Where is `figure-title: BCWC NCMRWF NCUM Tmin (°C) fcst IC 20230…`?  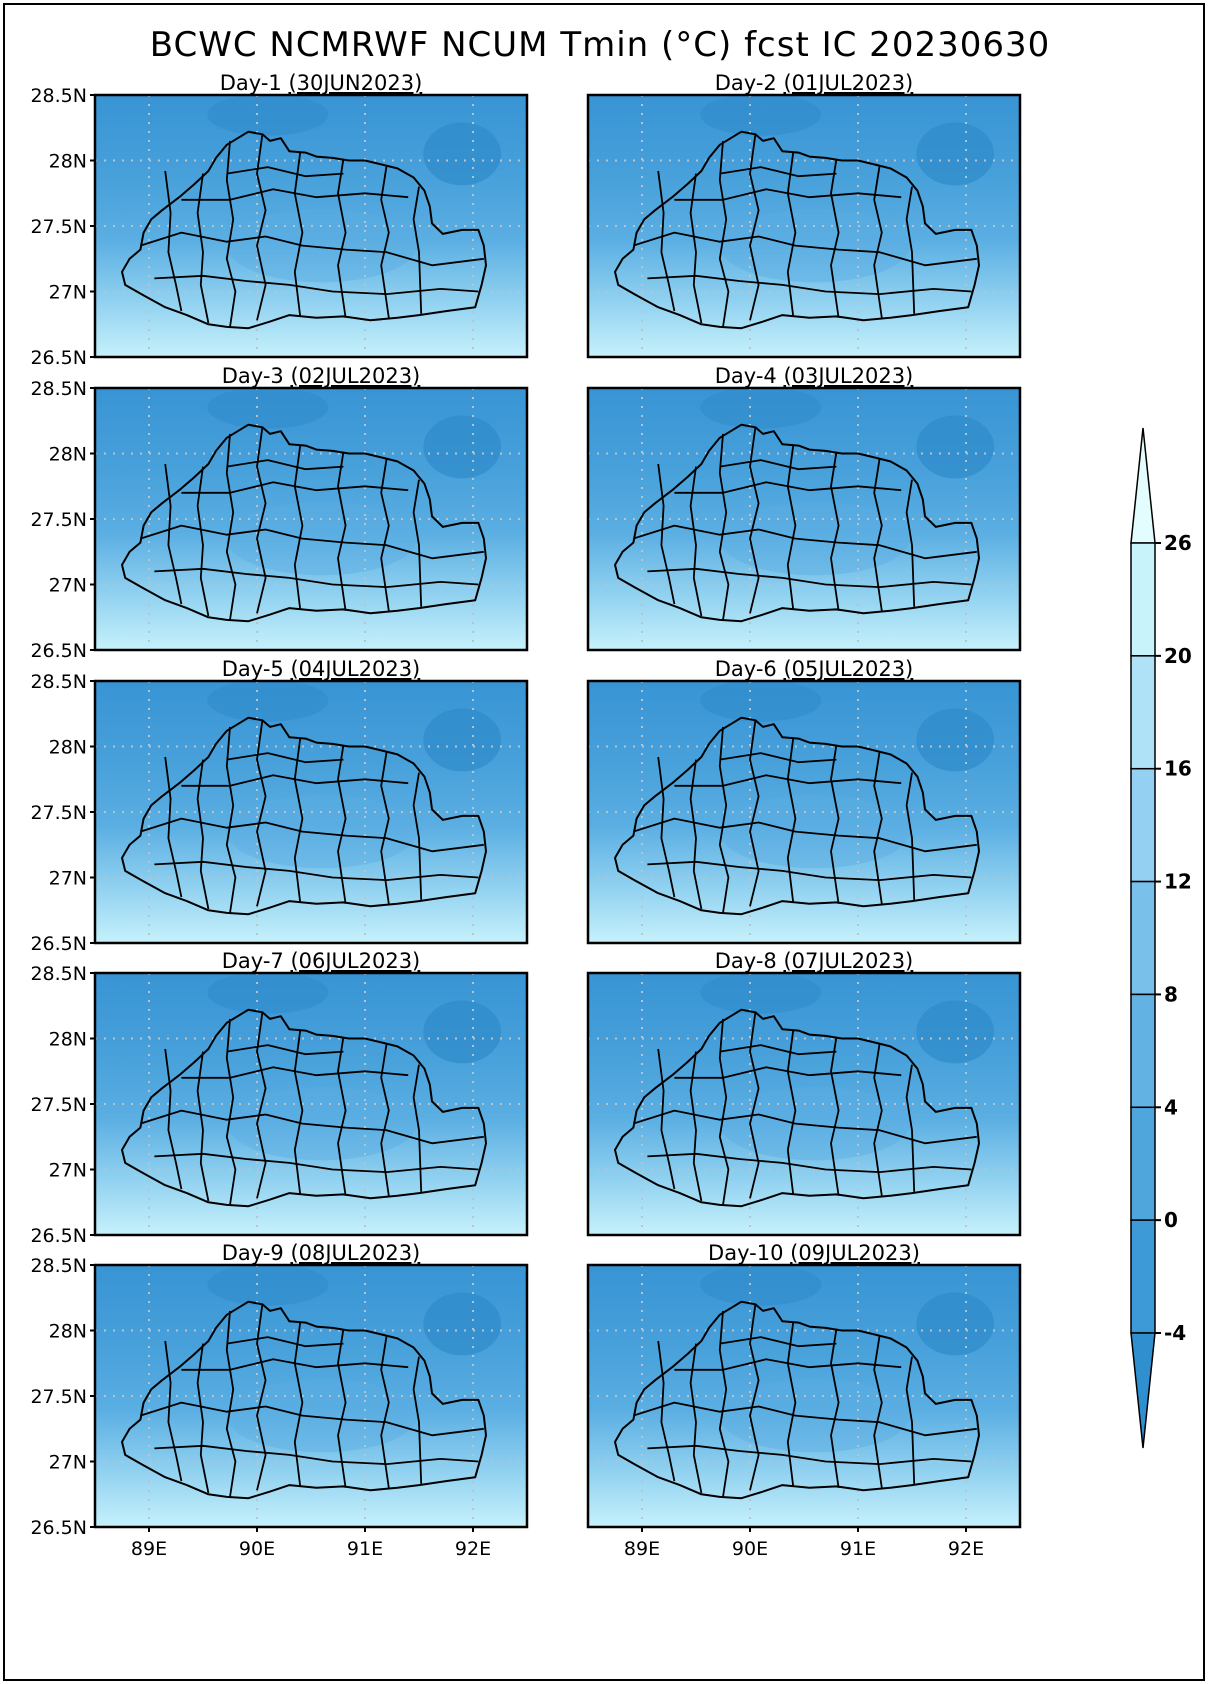 figure-title: BCWC NCMRWF NCUM Tmin (°C) fcst IC 20230… is located at coordinates (600, 45).